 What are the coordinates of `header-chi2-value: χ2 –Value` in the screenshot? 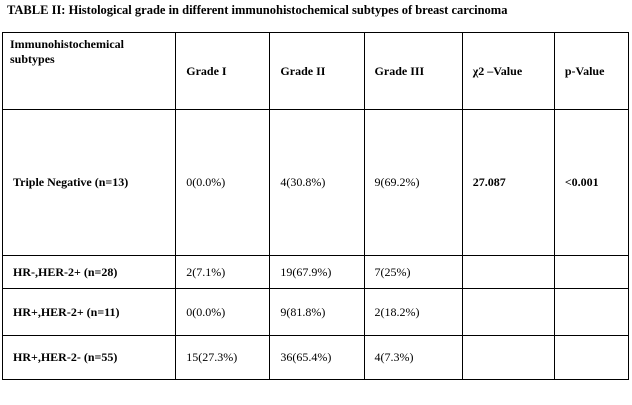 It's located at (508, 71).